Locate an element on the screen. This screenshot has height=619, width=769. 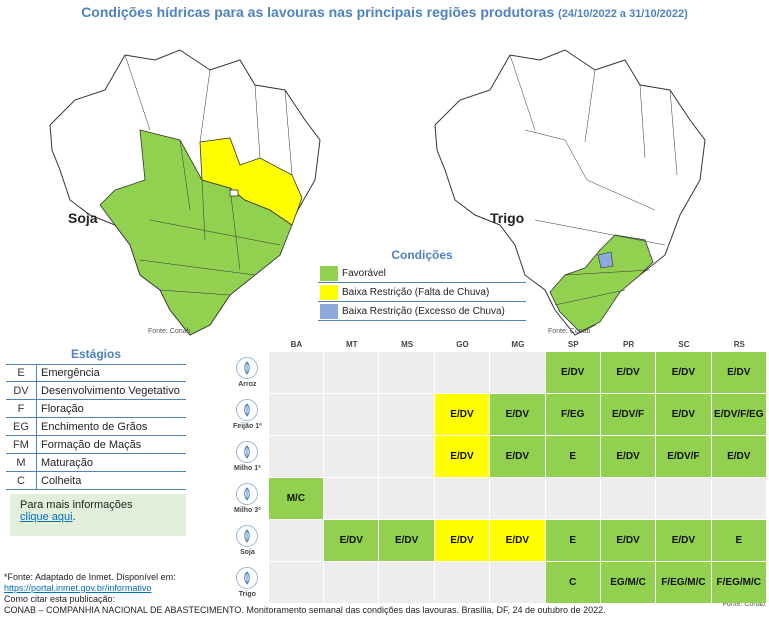
soja-map-source: Fonte: Conab is located at coordinates (169, 331).